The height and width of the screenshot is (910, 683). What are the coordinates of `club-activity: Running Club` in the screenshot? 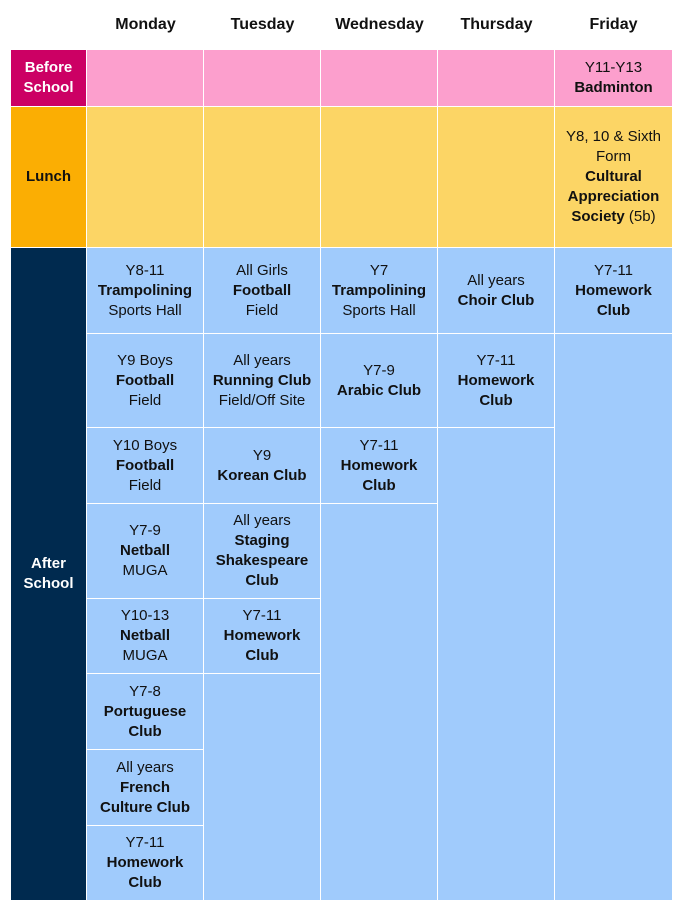 It's located at (262, 380).